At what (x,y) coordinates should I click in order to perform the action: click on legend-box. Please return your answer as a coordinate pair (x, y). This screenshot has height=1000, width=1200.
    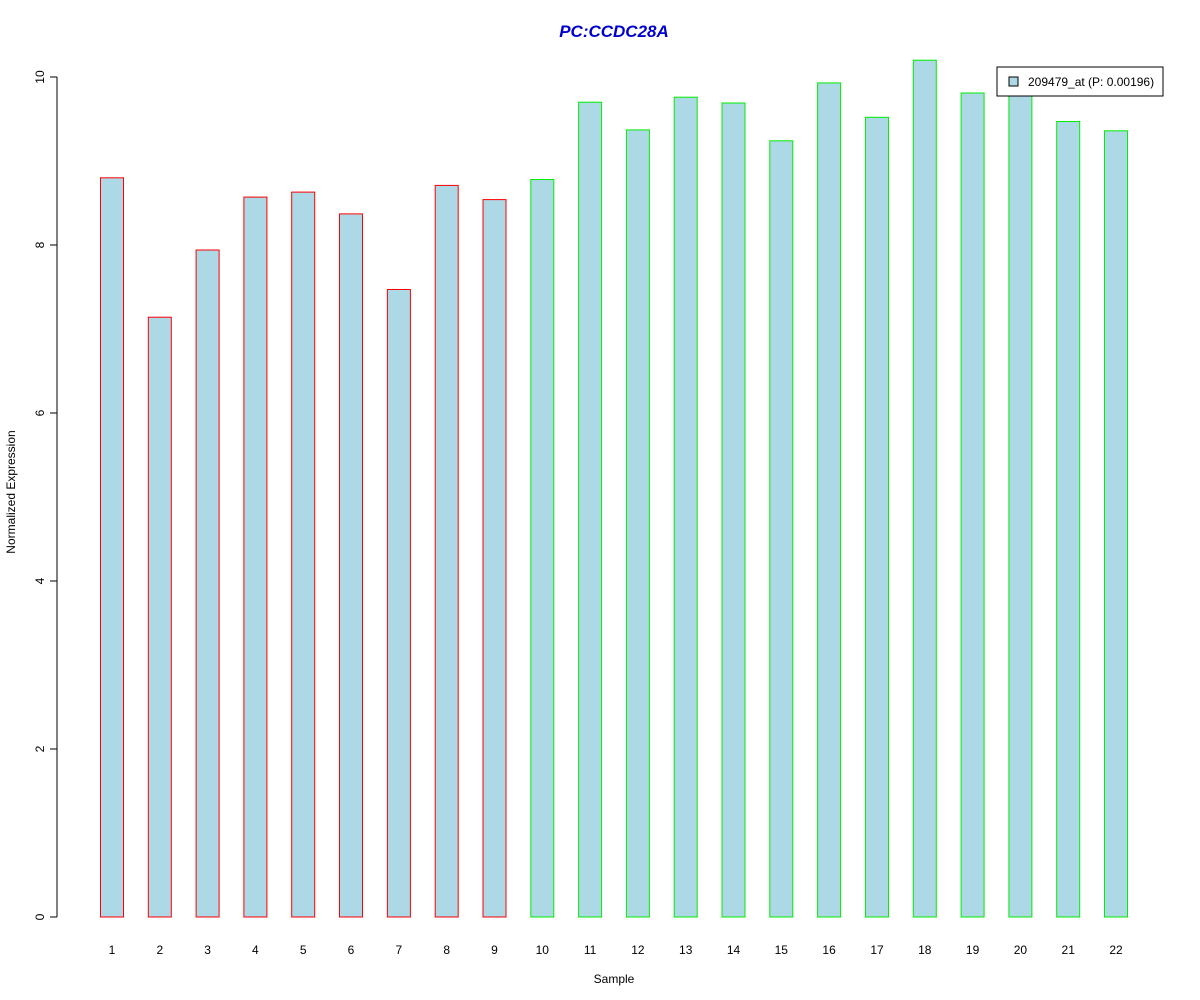
    Looking at the image, I should click on (1080, 81).